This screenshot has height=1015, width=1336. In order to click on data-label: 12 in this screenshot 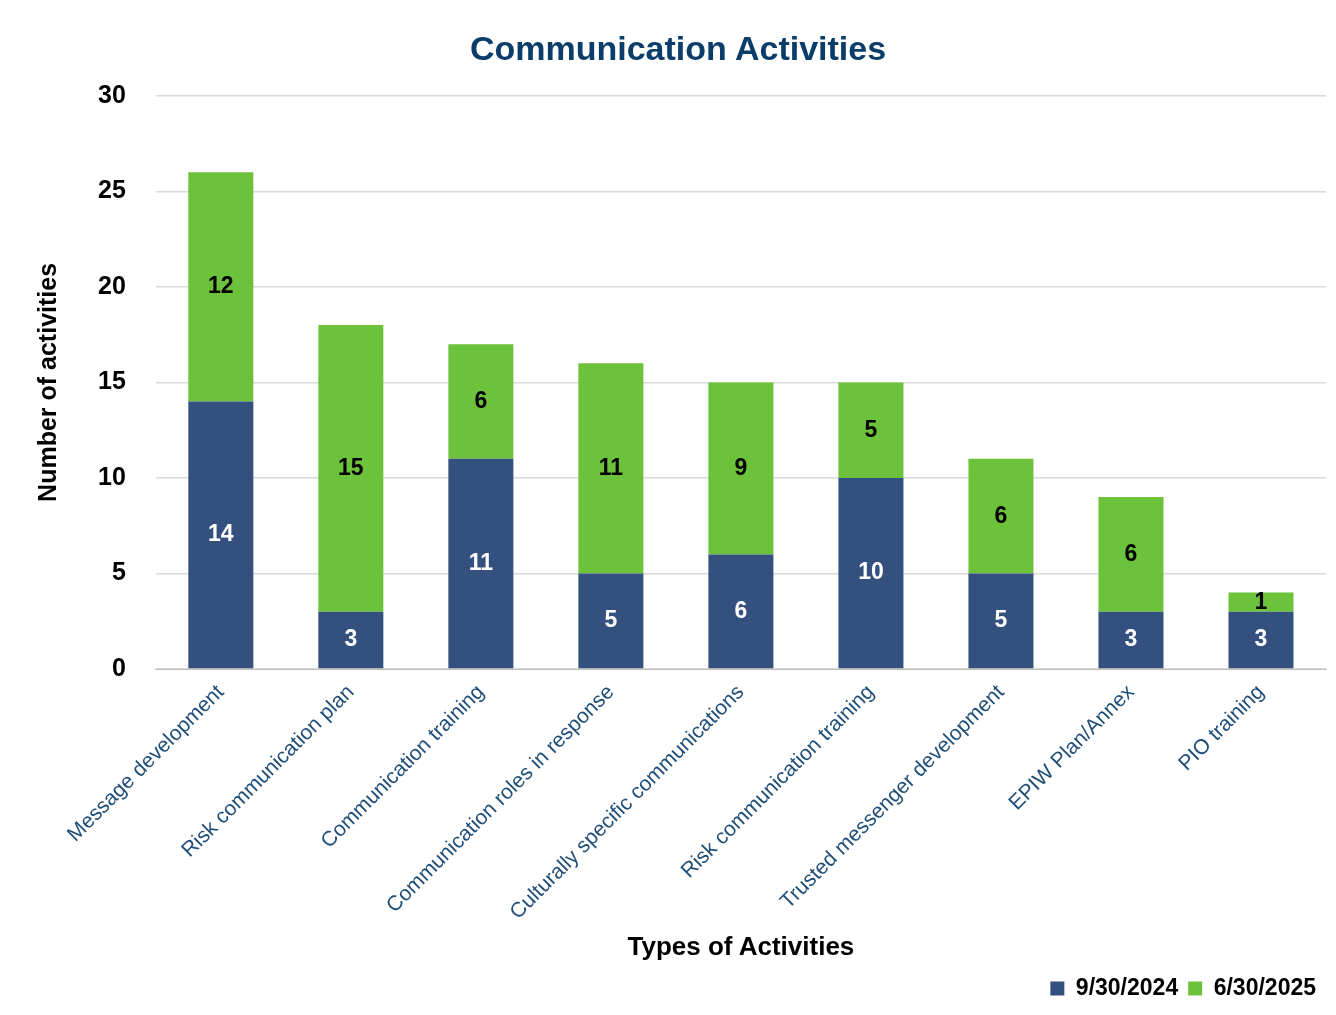, I will do `click(221, 285)`.